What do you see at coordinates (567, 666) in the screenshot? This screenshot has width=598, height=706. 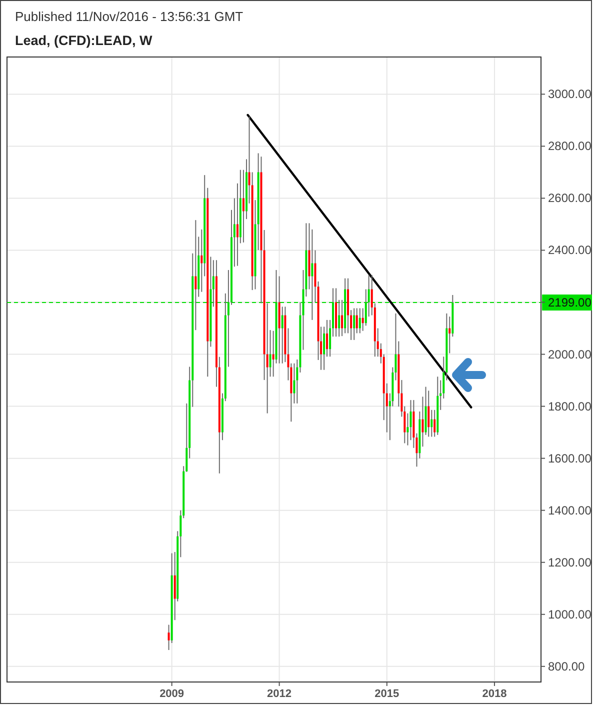 I see `y-tick-label: 800.00` at bounding box center [567, 666].